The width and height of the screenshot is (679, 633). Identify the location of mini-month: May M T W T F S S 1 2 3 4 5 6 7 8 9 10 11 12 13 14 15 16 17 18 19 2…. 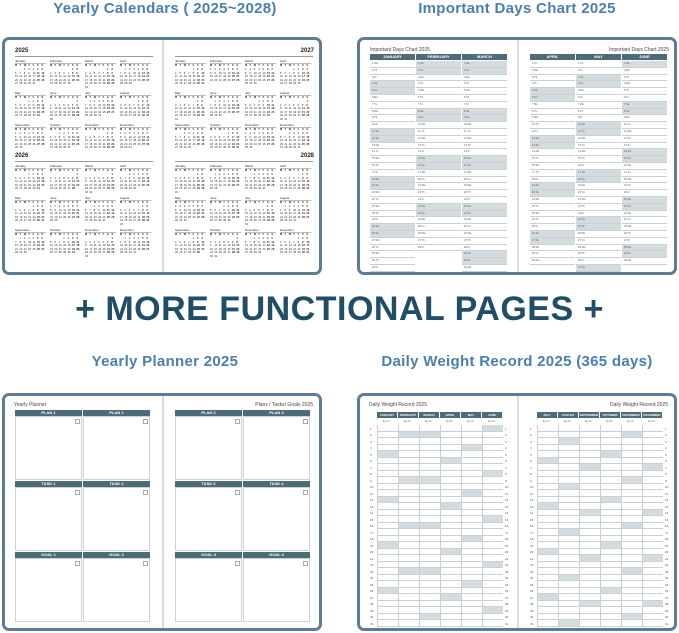
(31, 106).